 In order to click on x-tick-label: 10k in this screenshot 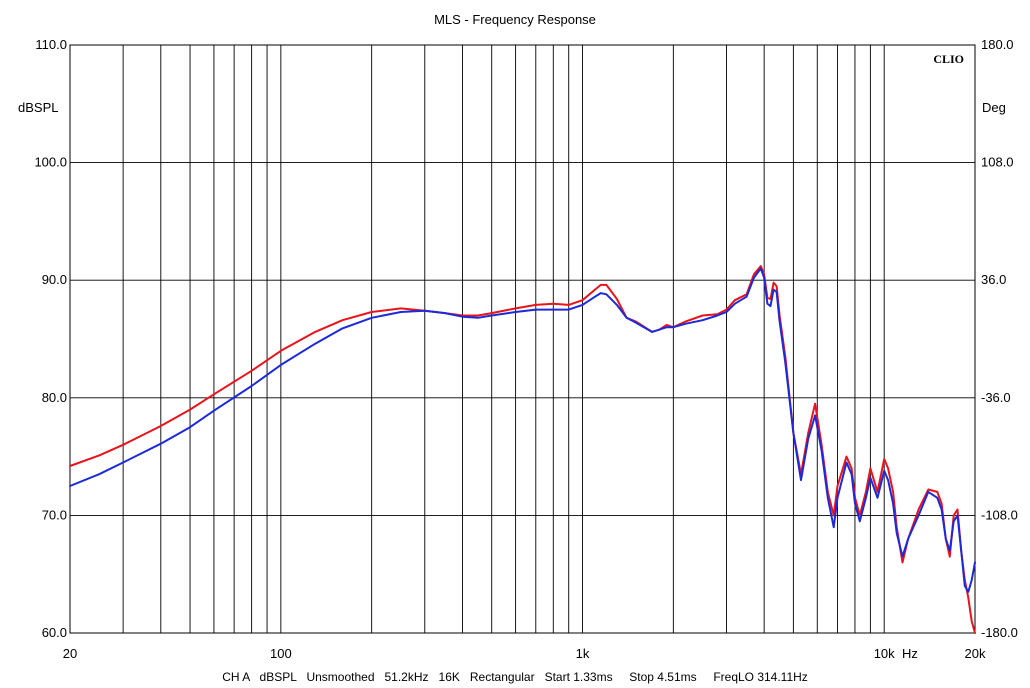, I will do `click(884, 653)`.